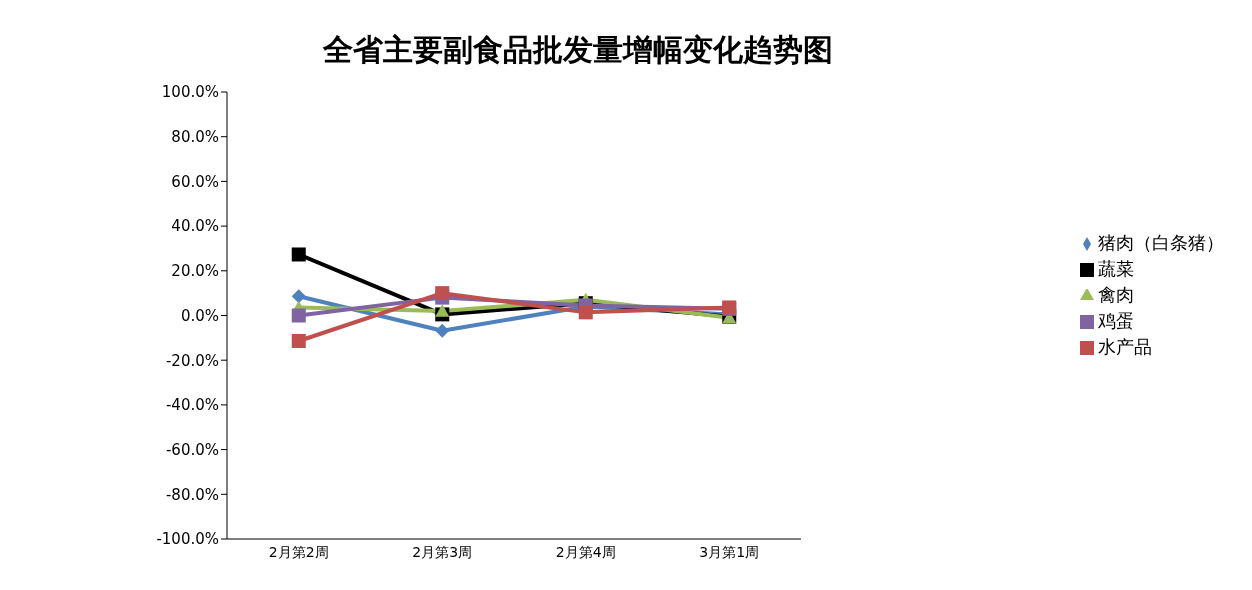 This screenshot has height=590, width=1252. Describe the element at coordinates (192, 494) in the screenshot. I see `y-tick-label: -80.0%` at that location.